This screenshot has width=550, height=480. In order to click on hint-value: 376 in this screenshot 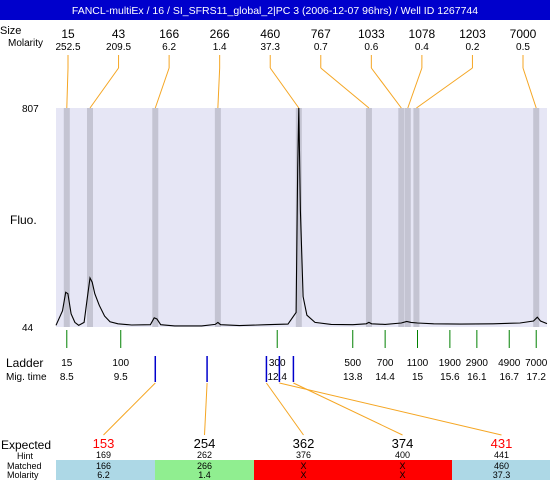, I will do `click(303, 455)`.